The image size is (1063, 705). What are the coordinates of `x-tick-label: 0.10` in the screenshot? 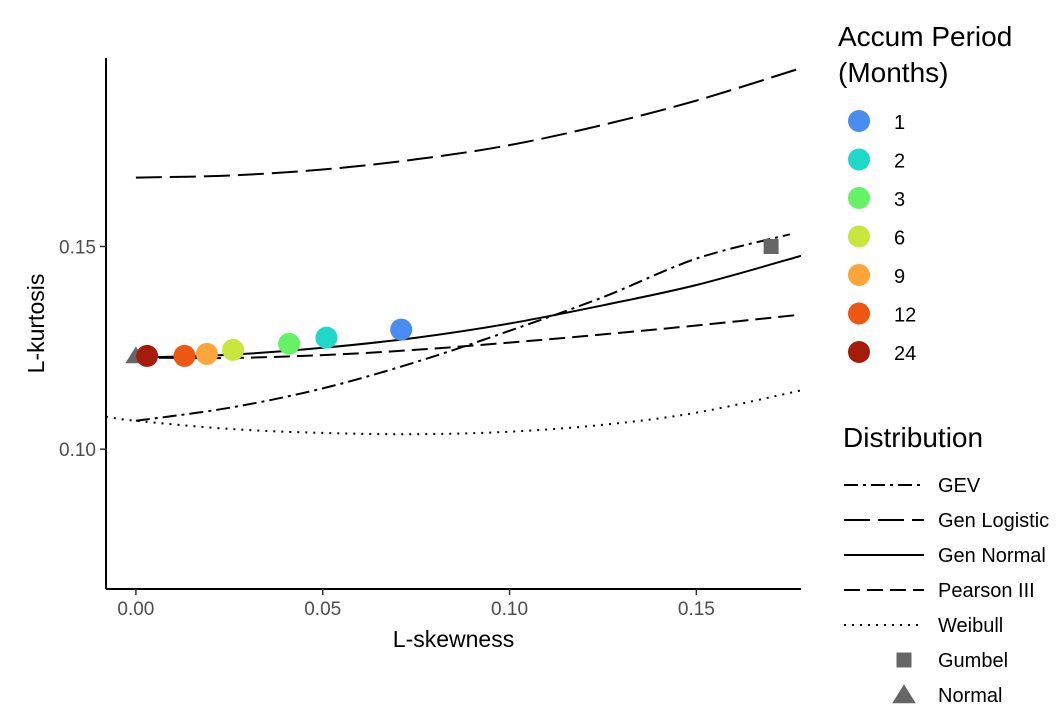 It's located at (509, 609).